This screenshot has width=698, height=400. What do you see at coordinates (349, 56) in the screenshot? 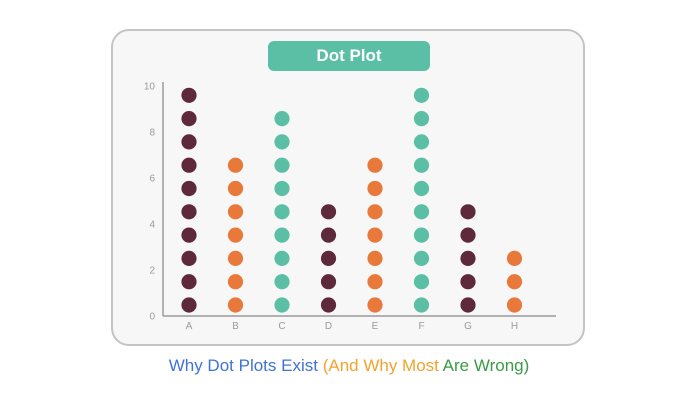
I see `chart-title: Dot Plot` at bounding box center [349, 56].